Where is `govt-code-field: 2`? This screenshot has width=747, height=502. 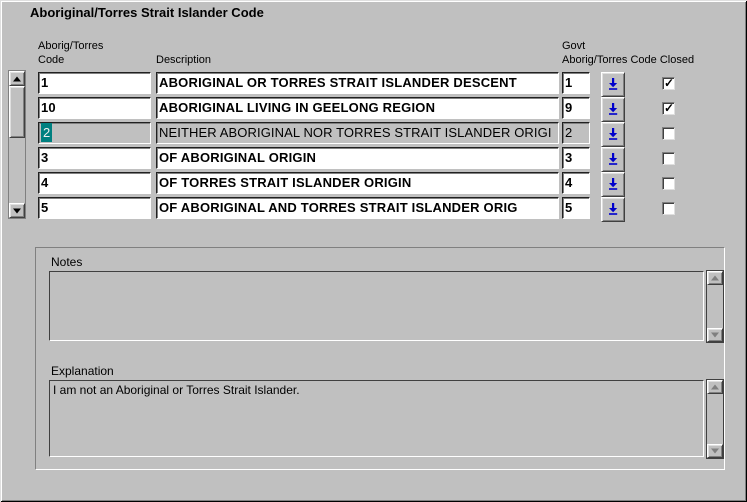 govt-code-field: 2 is located at coordinates (576, 133).